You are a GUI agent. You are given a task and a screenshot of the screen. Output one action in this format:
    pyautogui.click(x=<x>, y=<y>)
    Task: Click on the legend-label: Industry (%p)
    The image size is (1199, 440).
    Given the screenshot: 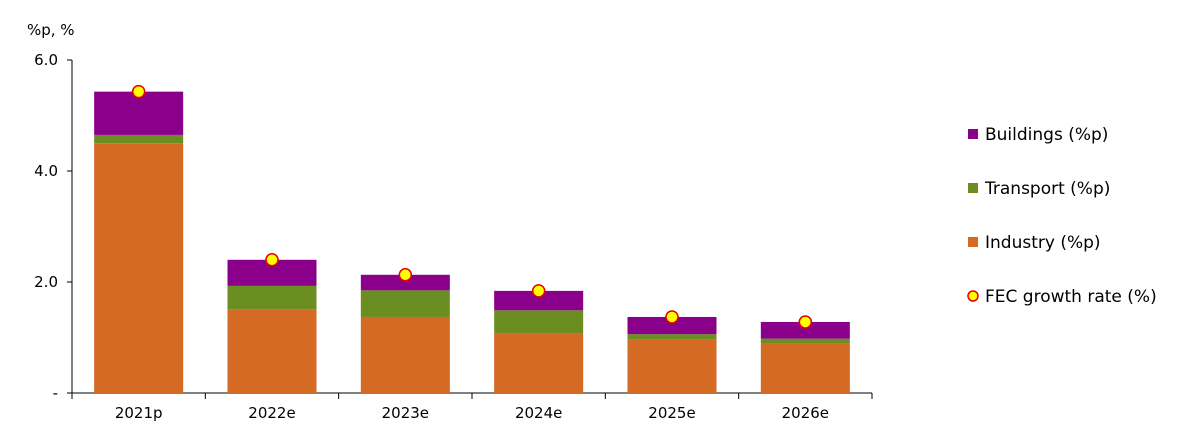 What is the action you would take?
    pyautogui.click(x=1043, y=243)
    